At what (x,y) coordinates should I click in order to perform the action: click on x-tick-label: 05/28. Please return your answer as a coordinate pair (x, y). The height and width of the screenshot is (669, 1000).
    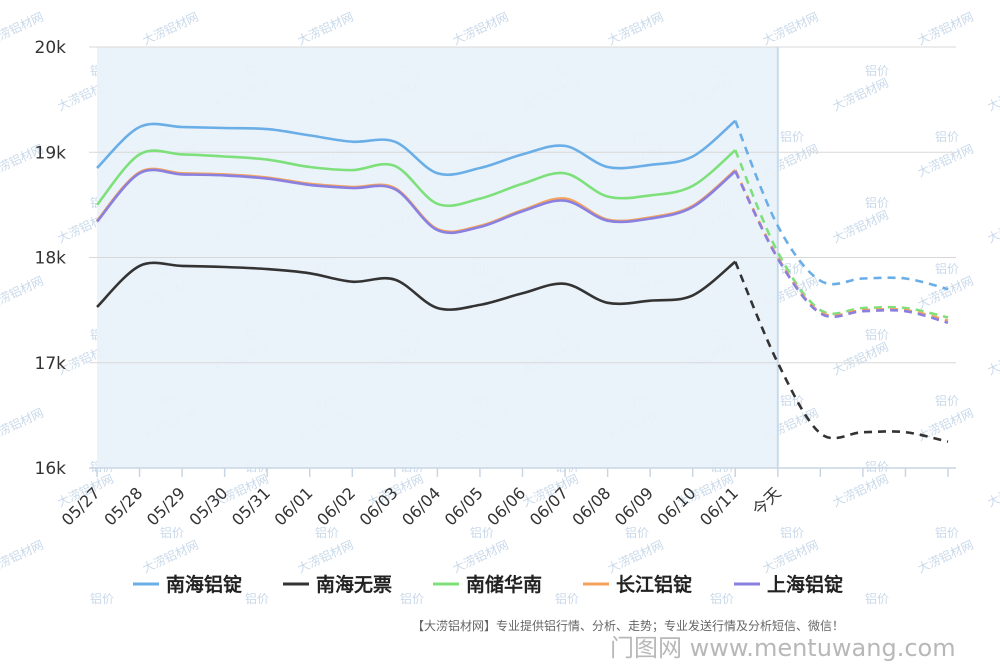
    Looking at the image, I should click on (123, 506).